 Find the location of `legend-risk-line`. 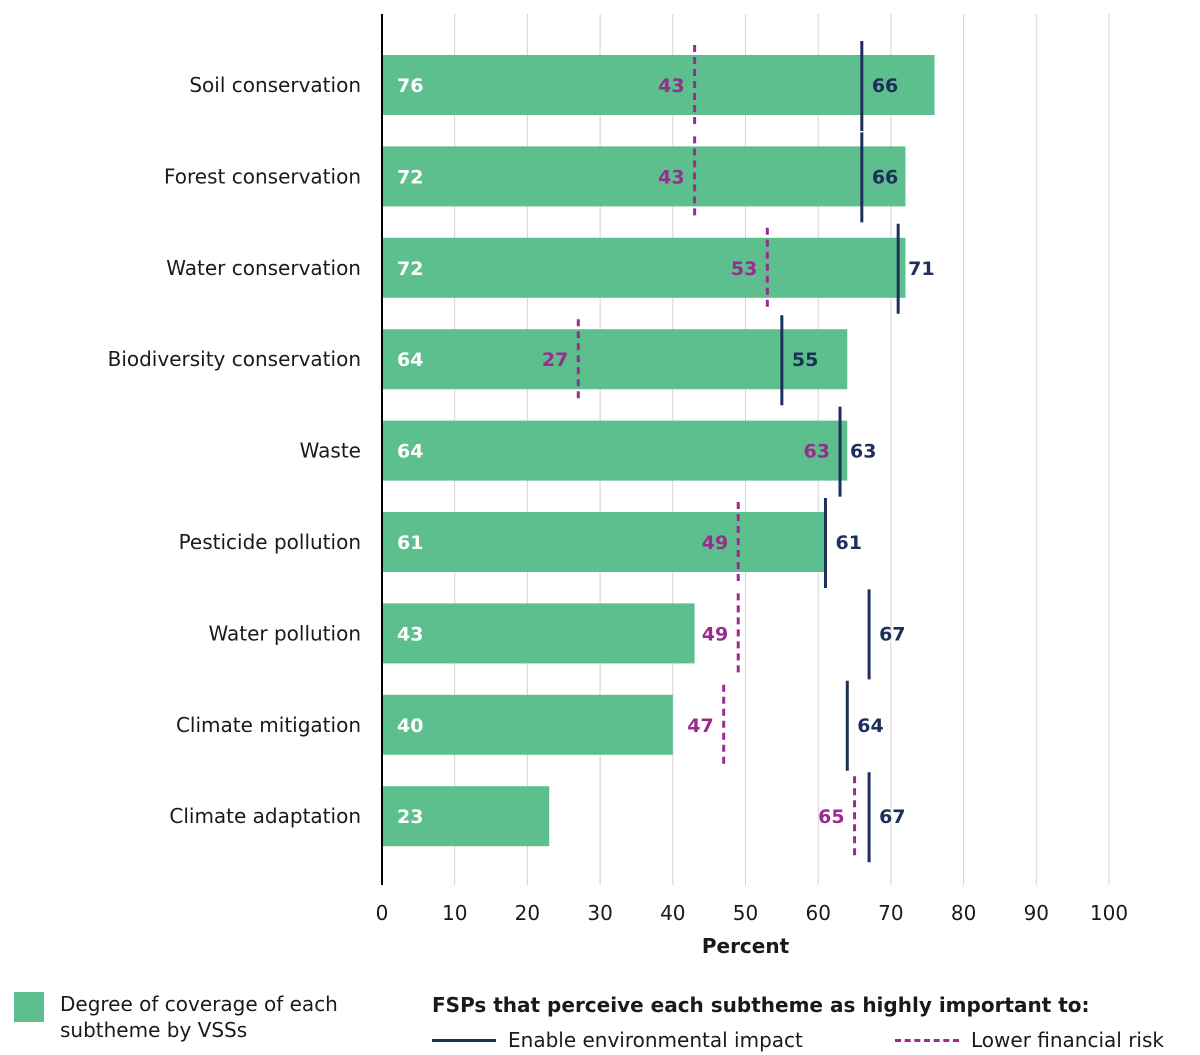

legend-risk-line is located at coordinates (927, 1040).